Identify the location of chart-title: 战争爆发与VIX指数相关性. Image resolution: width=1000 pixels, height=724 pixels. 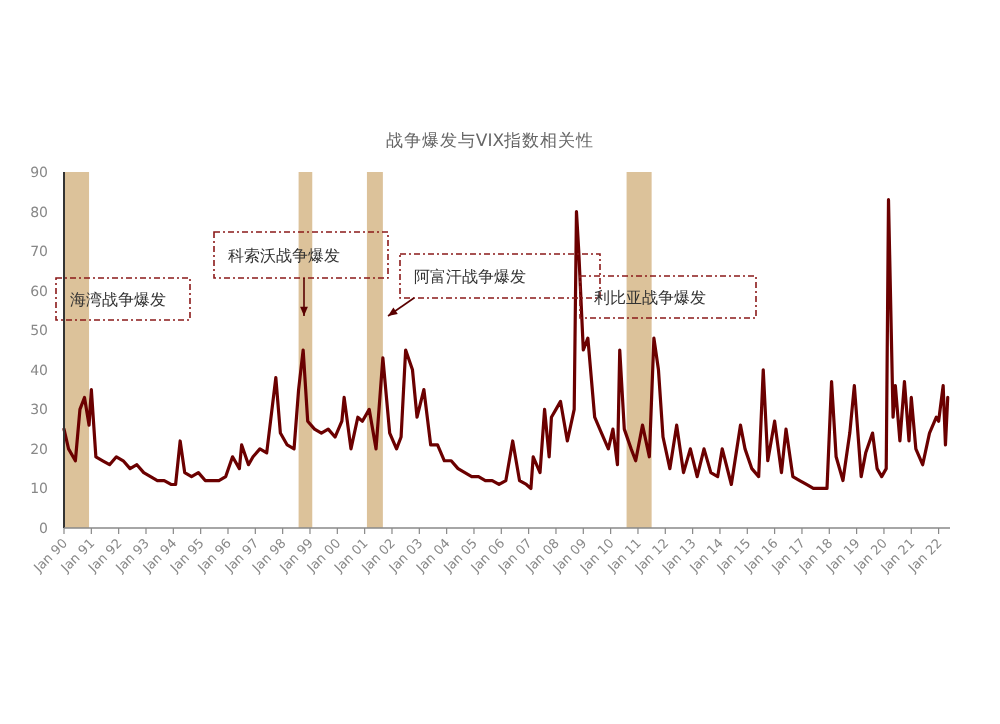
(490, 141).